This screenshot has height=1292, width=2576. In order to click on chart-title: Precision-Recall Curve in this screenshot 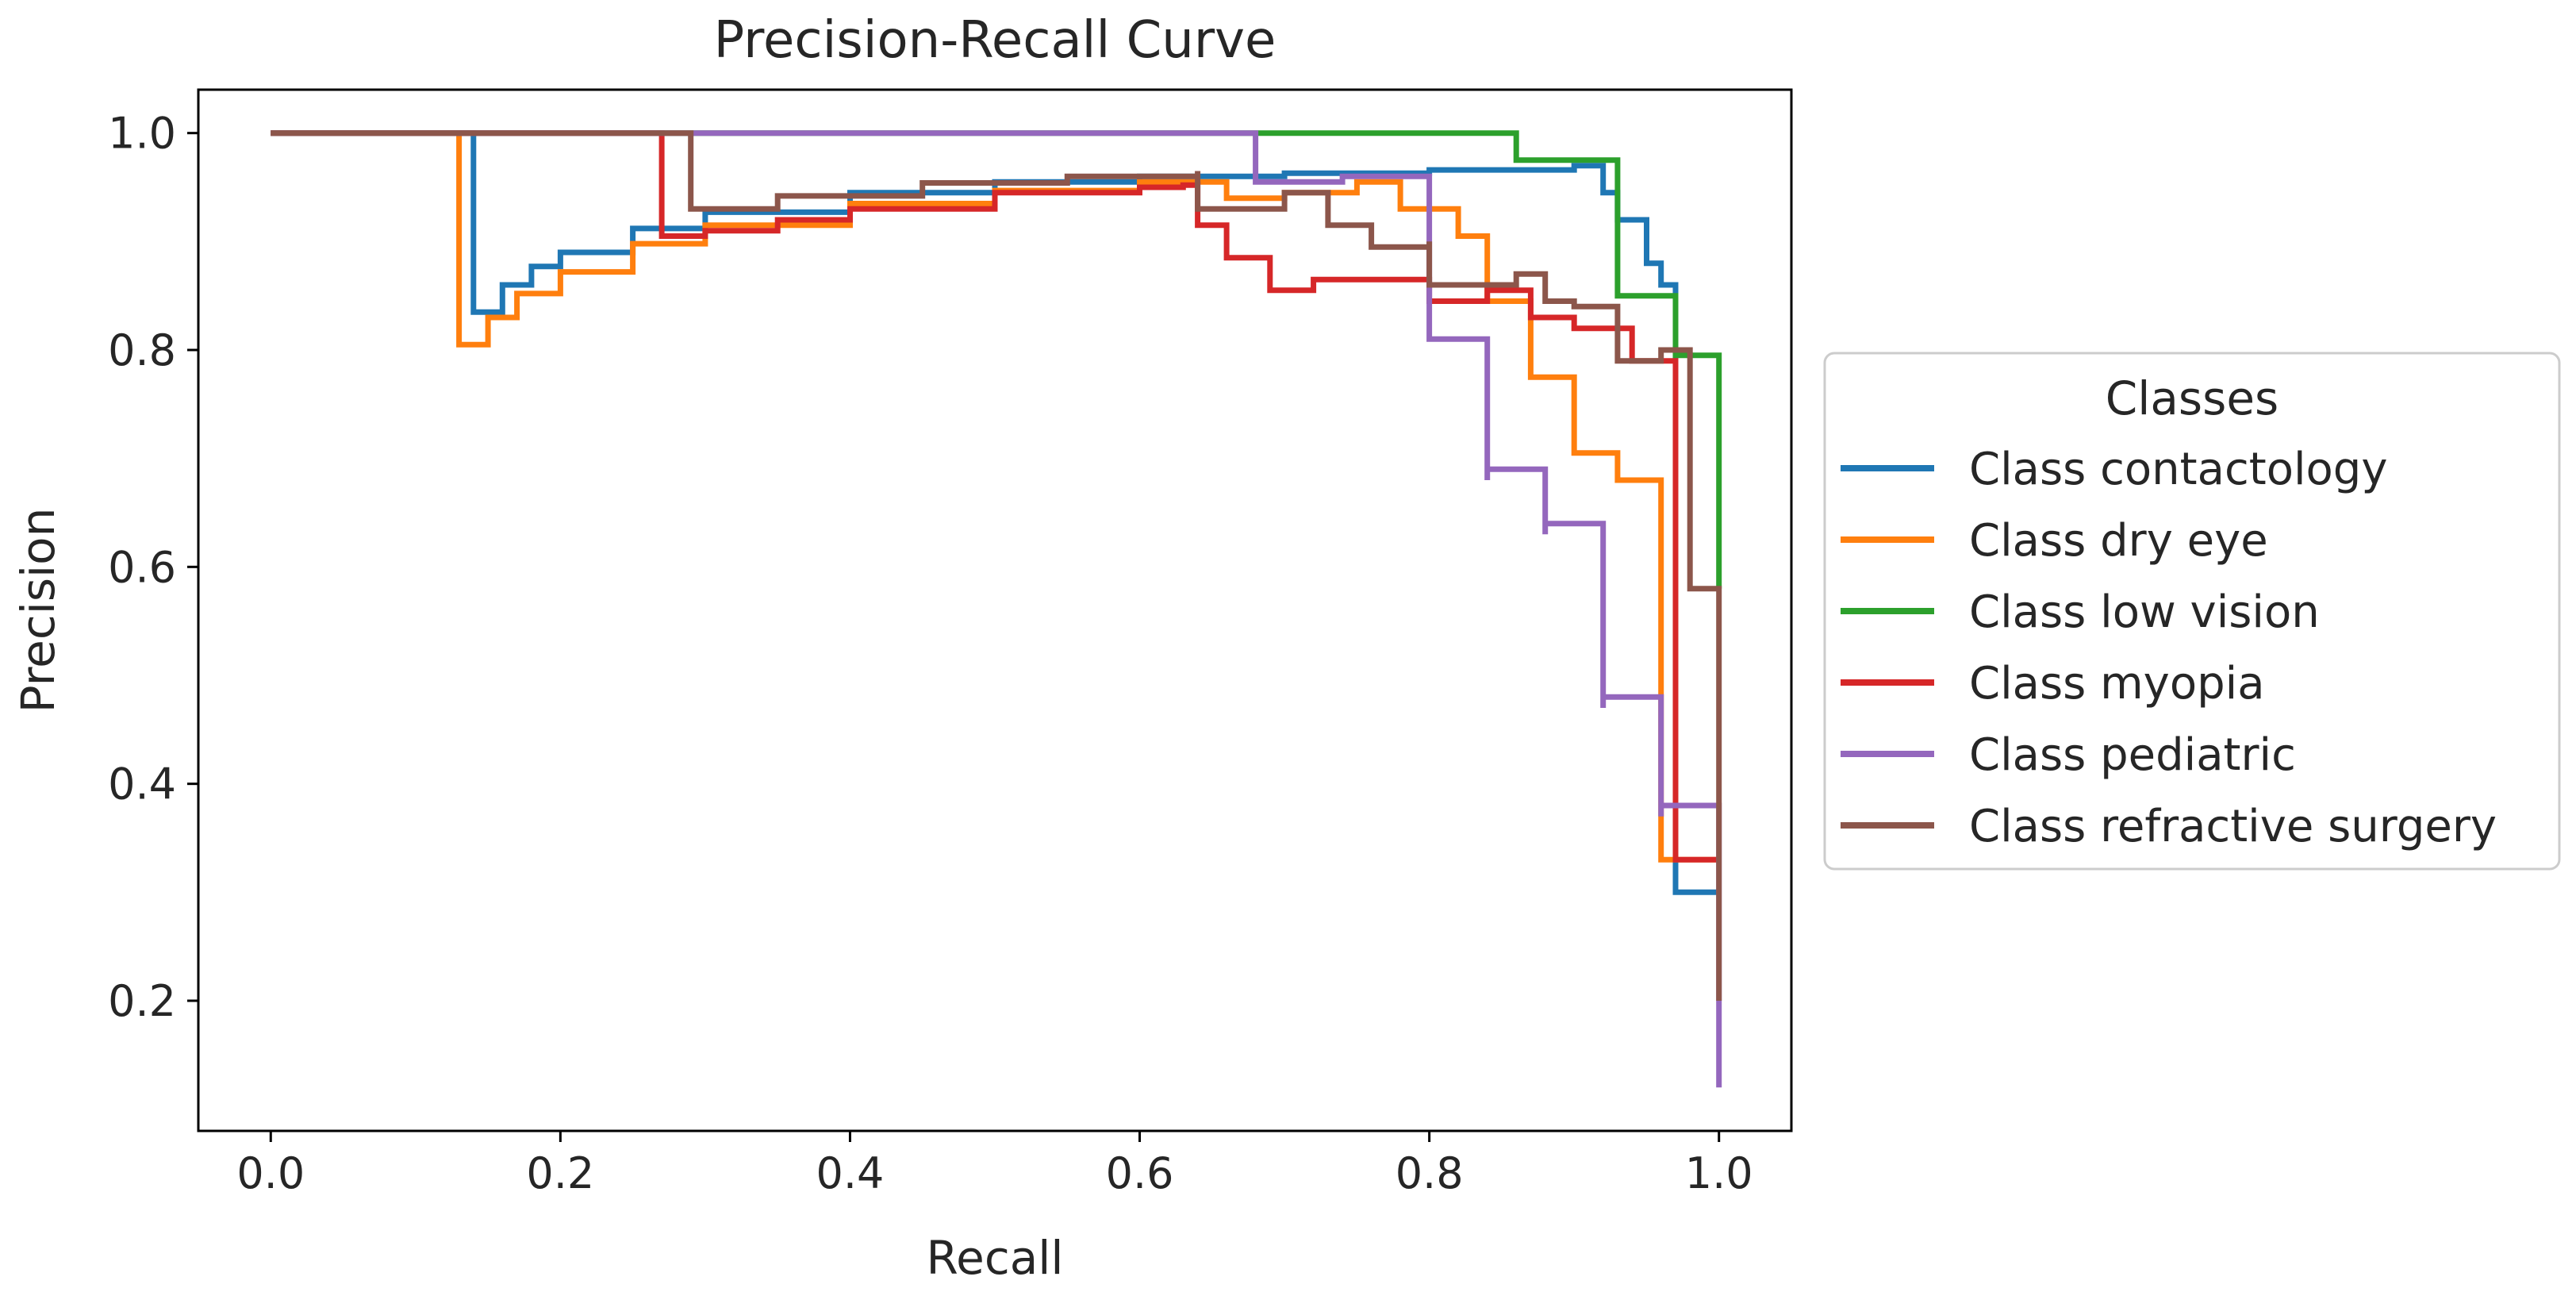, I will do `click(995, 40)`.